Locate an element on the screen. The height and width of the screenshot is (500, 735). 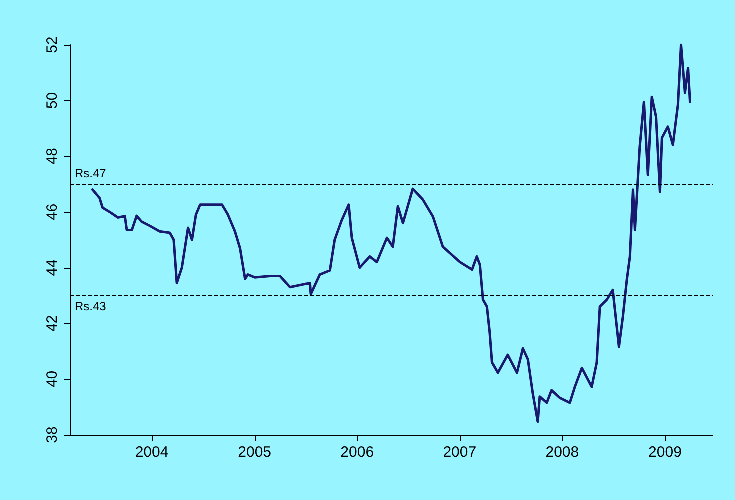
y-tick-label: 40 is located at coordinates (52, 379).